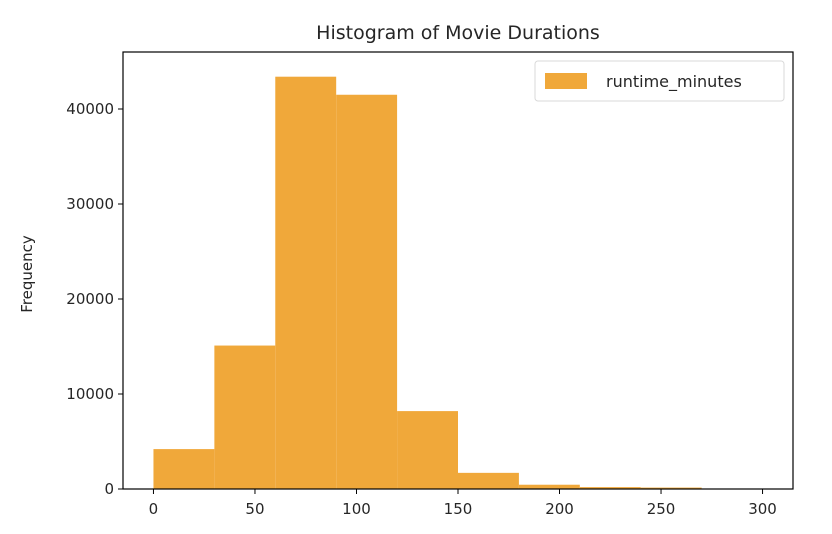 This screenshot has width=832, height=534. I want to click on y-tick-label: 0, so click(109, 489).